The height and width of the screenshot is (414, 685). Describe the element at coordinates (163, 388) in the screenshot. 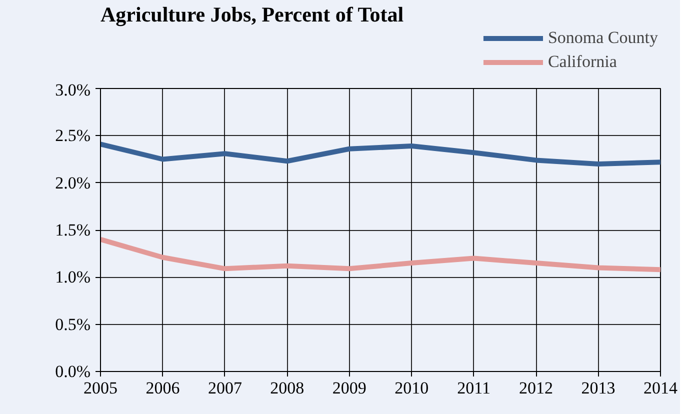

I see `x-tick-label: 2006` at that location.